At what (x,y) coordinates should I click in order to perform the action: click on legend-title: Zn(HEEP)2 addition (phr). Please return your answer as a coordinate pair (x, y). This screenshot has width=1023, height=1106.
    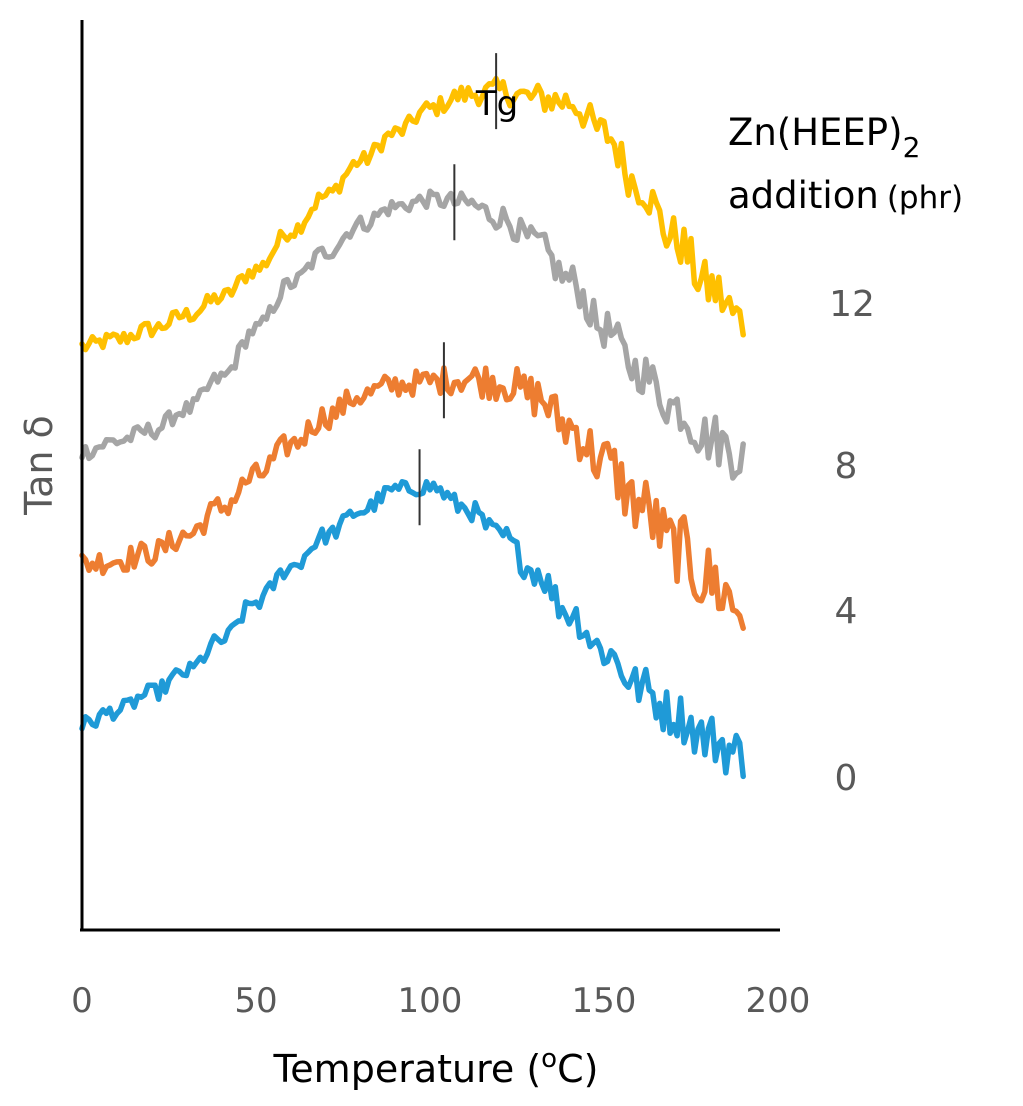
    Looking at the image, I should click on (845, 164).